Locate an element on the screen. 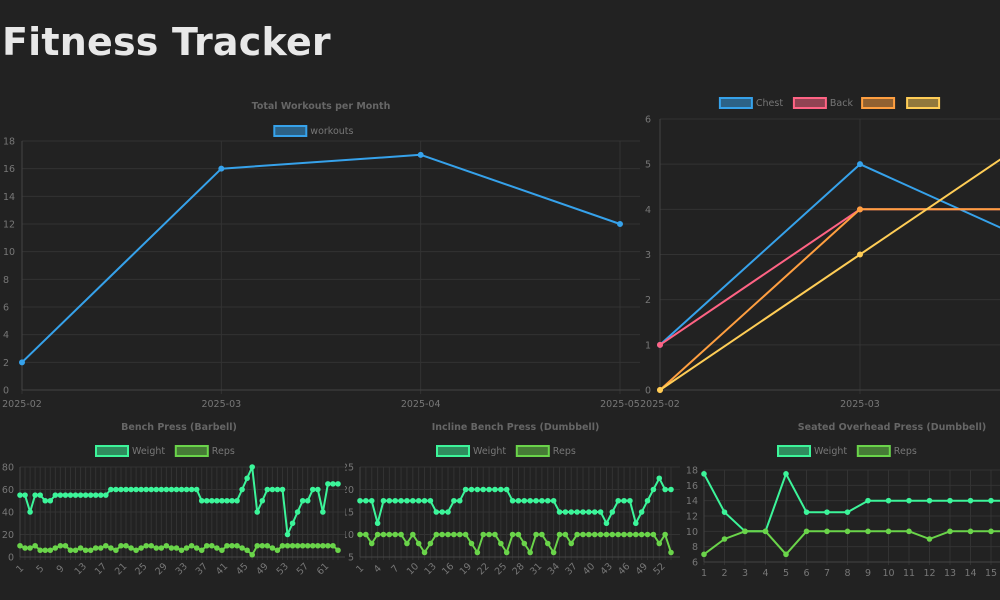  x-tick-label: 8 is located at coordinates (847, 573).